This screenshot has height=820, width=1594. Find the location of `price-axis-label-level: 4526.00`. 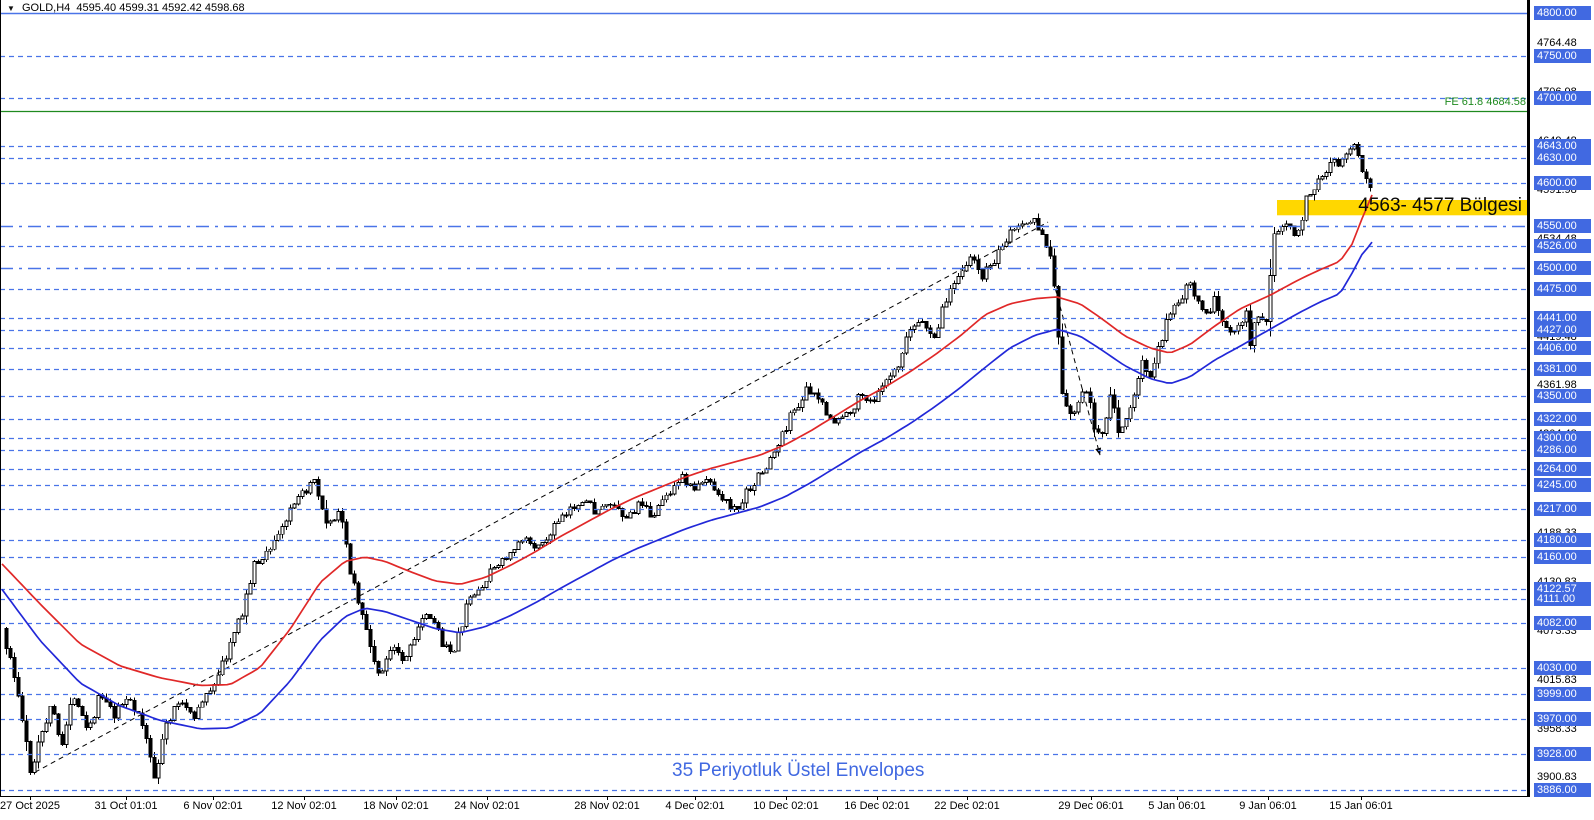

price-axis-label-level: 4526.00 is located at coordinates (1562, 246).